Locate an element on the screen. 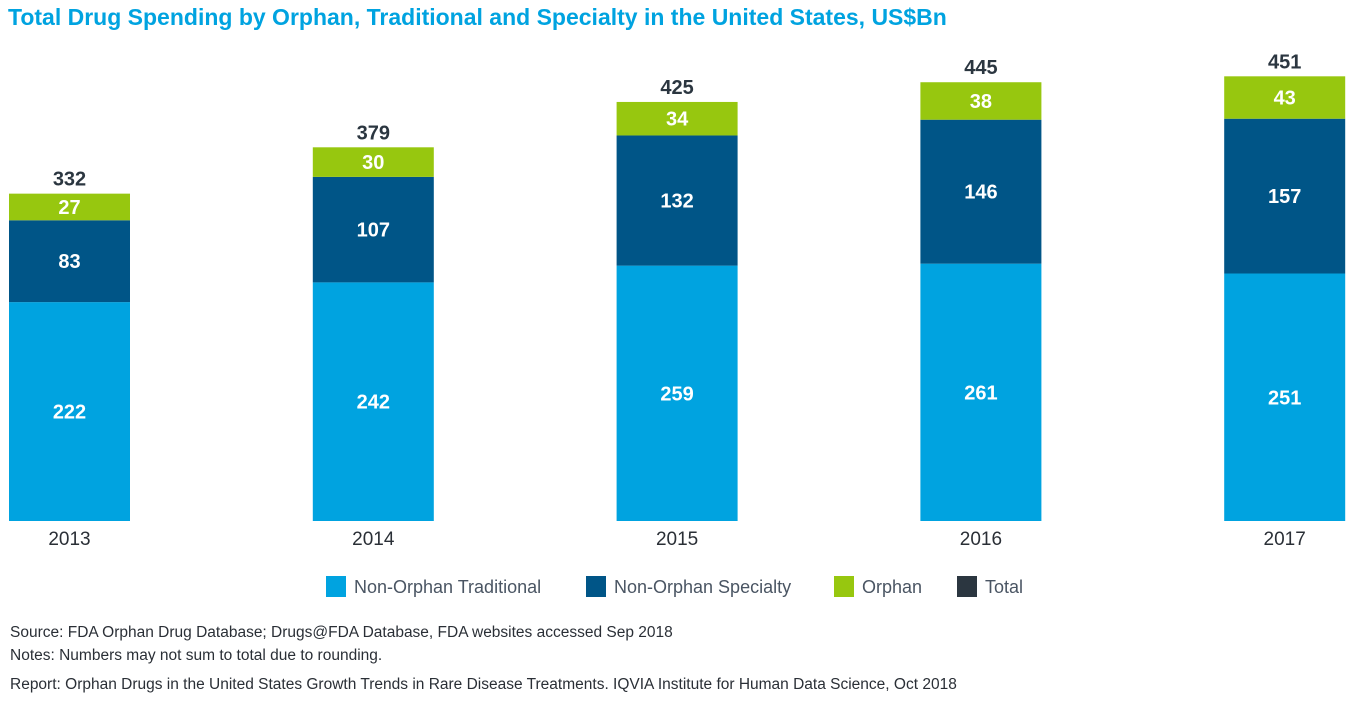  data-label: 83 is located at coordinates (69, 262).